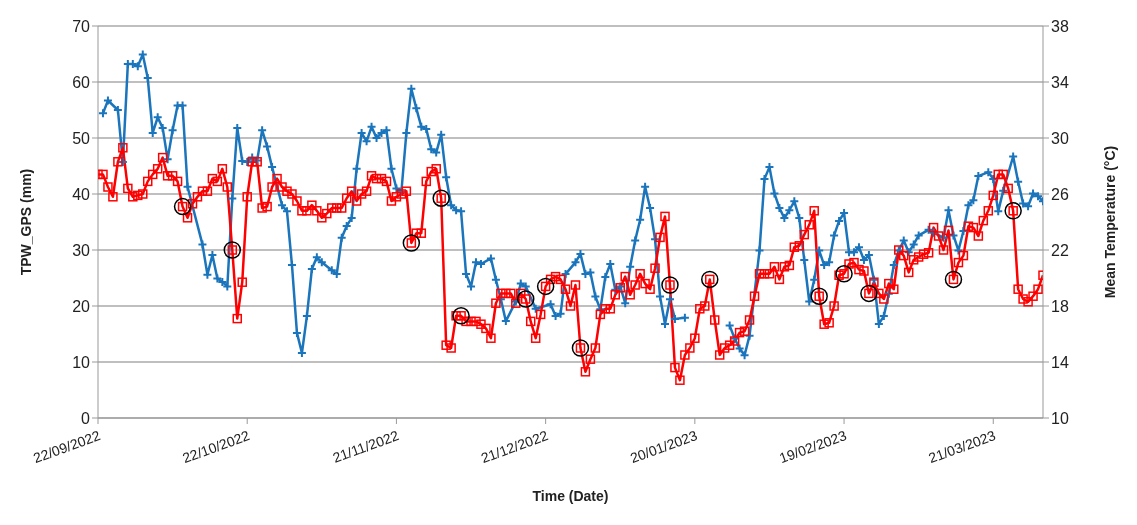  I want to click on y2-tick-label: 26, so click(1060, 194).